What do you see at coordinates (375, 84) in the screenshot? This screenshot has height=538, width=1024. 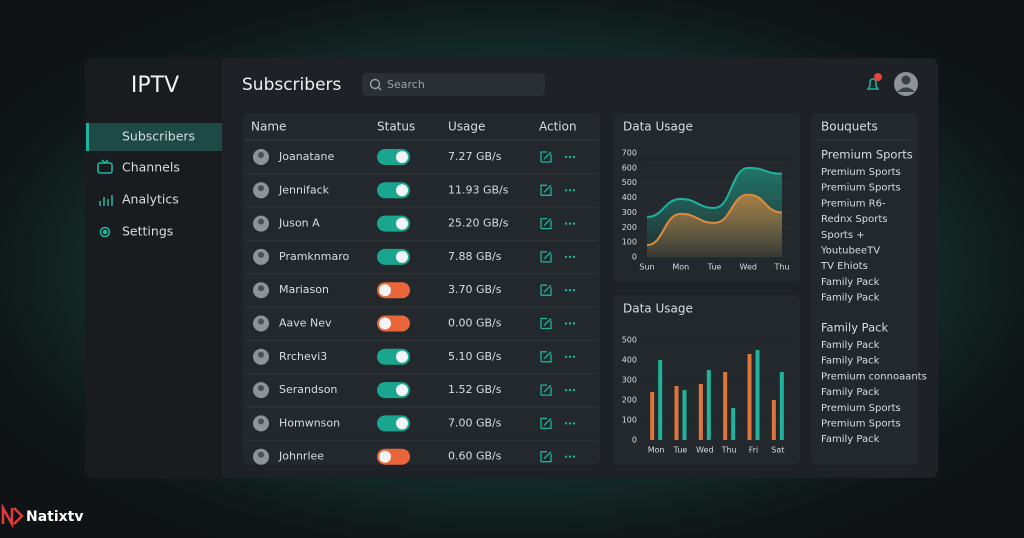 I see `search-icon` at bounding box center [375, 84].